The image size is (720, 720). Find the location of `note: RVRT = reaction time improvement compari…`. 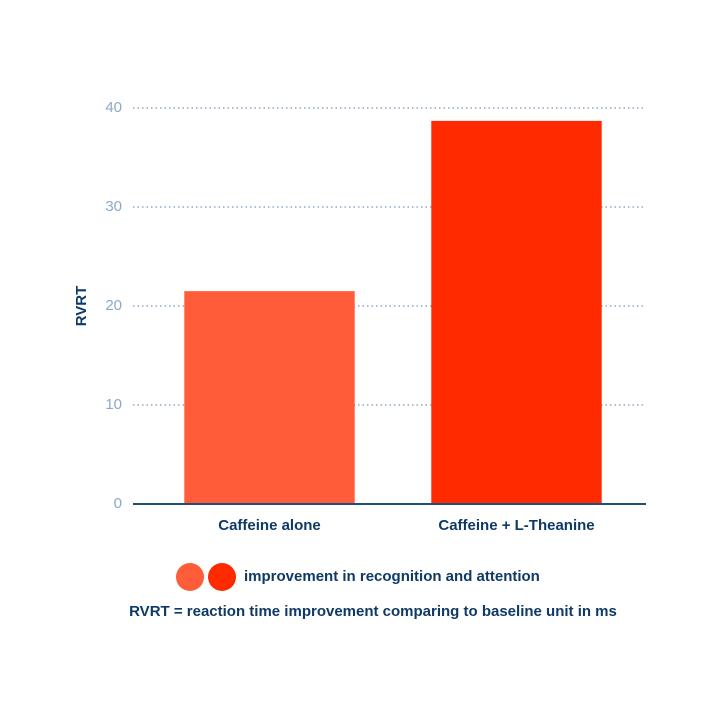

note: RVRT = reaction time improvement compari… is located at coordinates (373, 611).